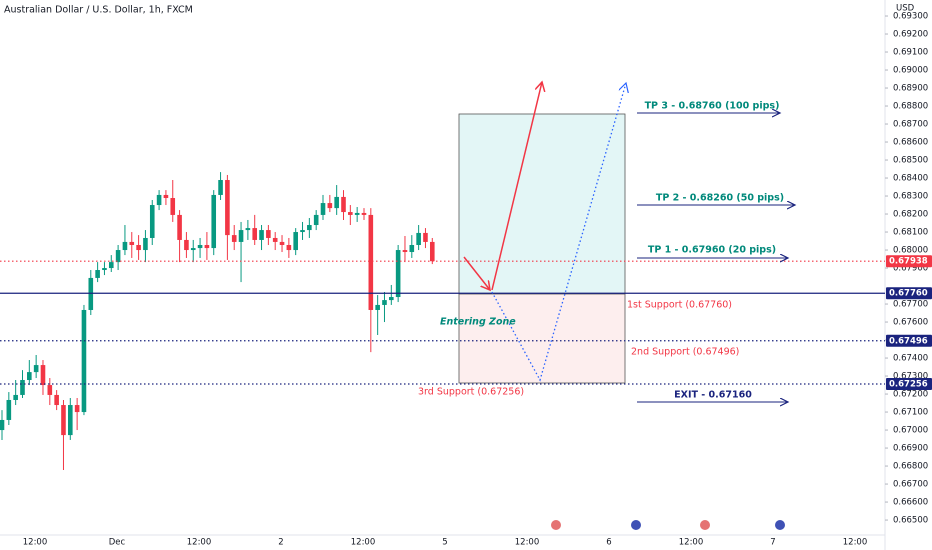  Describe the element at coordinates (720, 198) in the screenshot. I see `tp-label: TP 2 - 0.68260 (50 pips)` at that location.